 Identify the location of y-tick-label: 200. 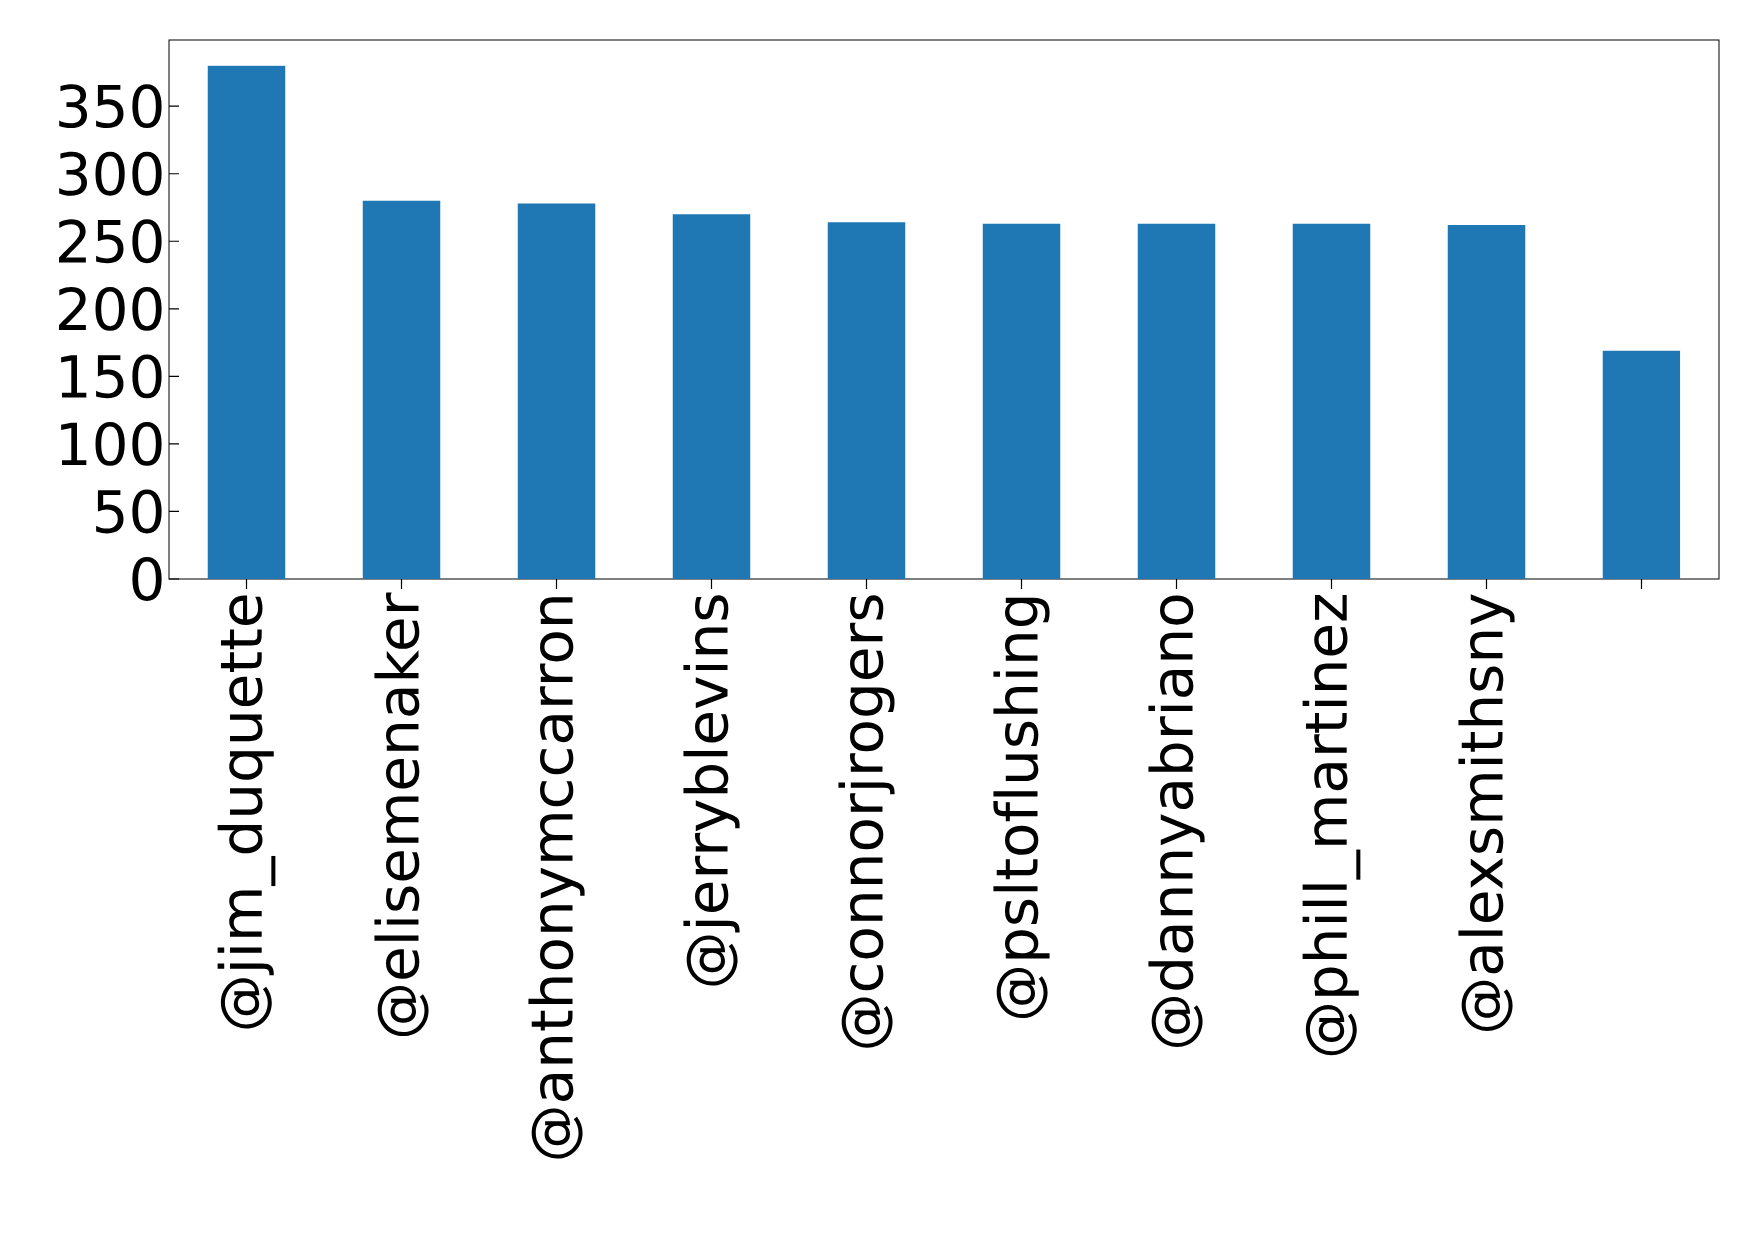
(110, 308).